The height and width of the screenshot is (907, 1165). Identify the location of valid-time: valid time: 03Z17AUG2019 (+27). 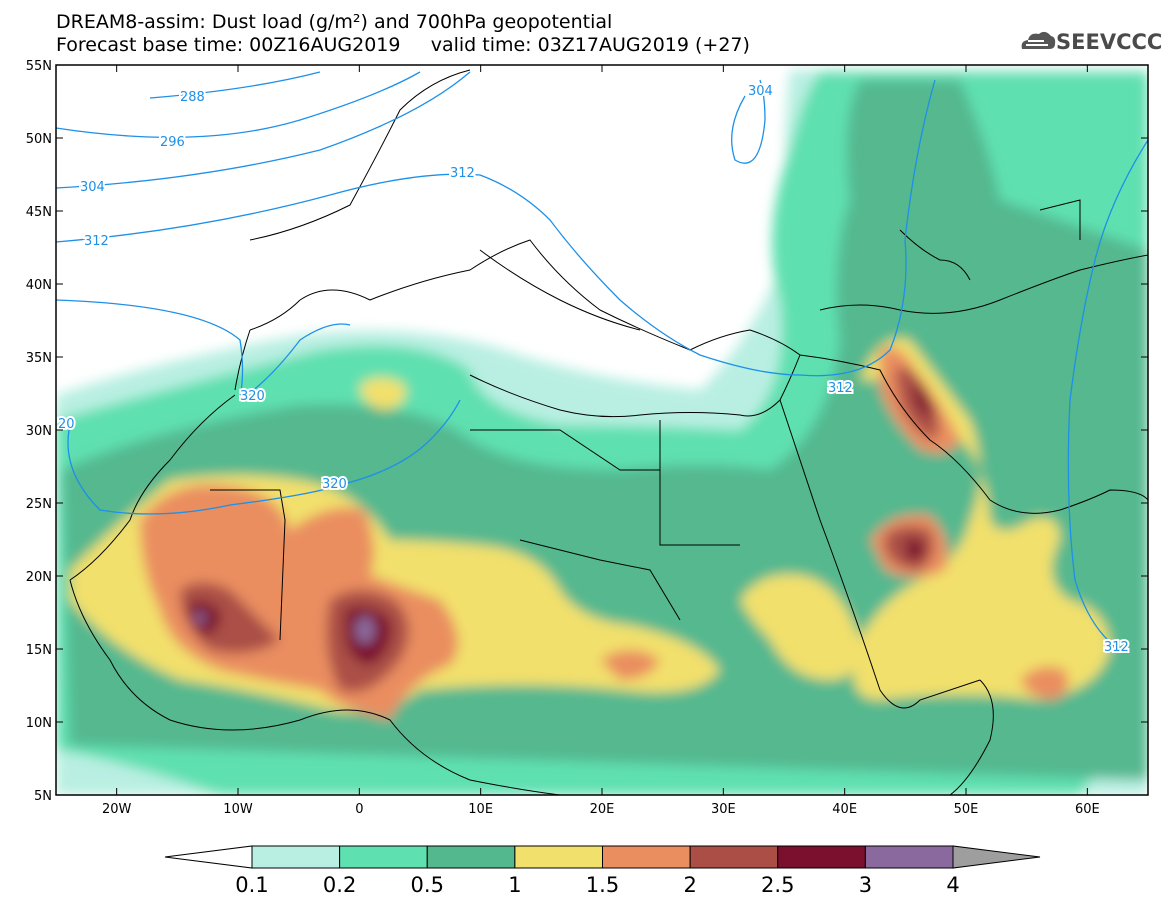
(590, 45).